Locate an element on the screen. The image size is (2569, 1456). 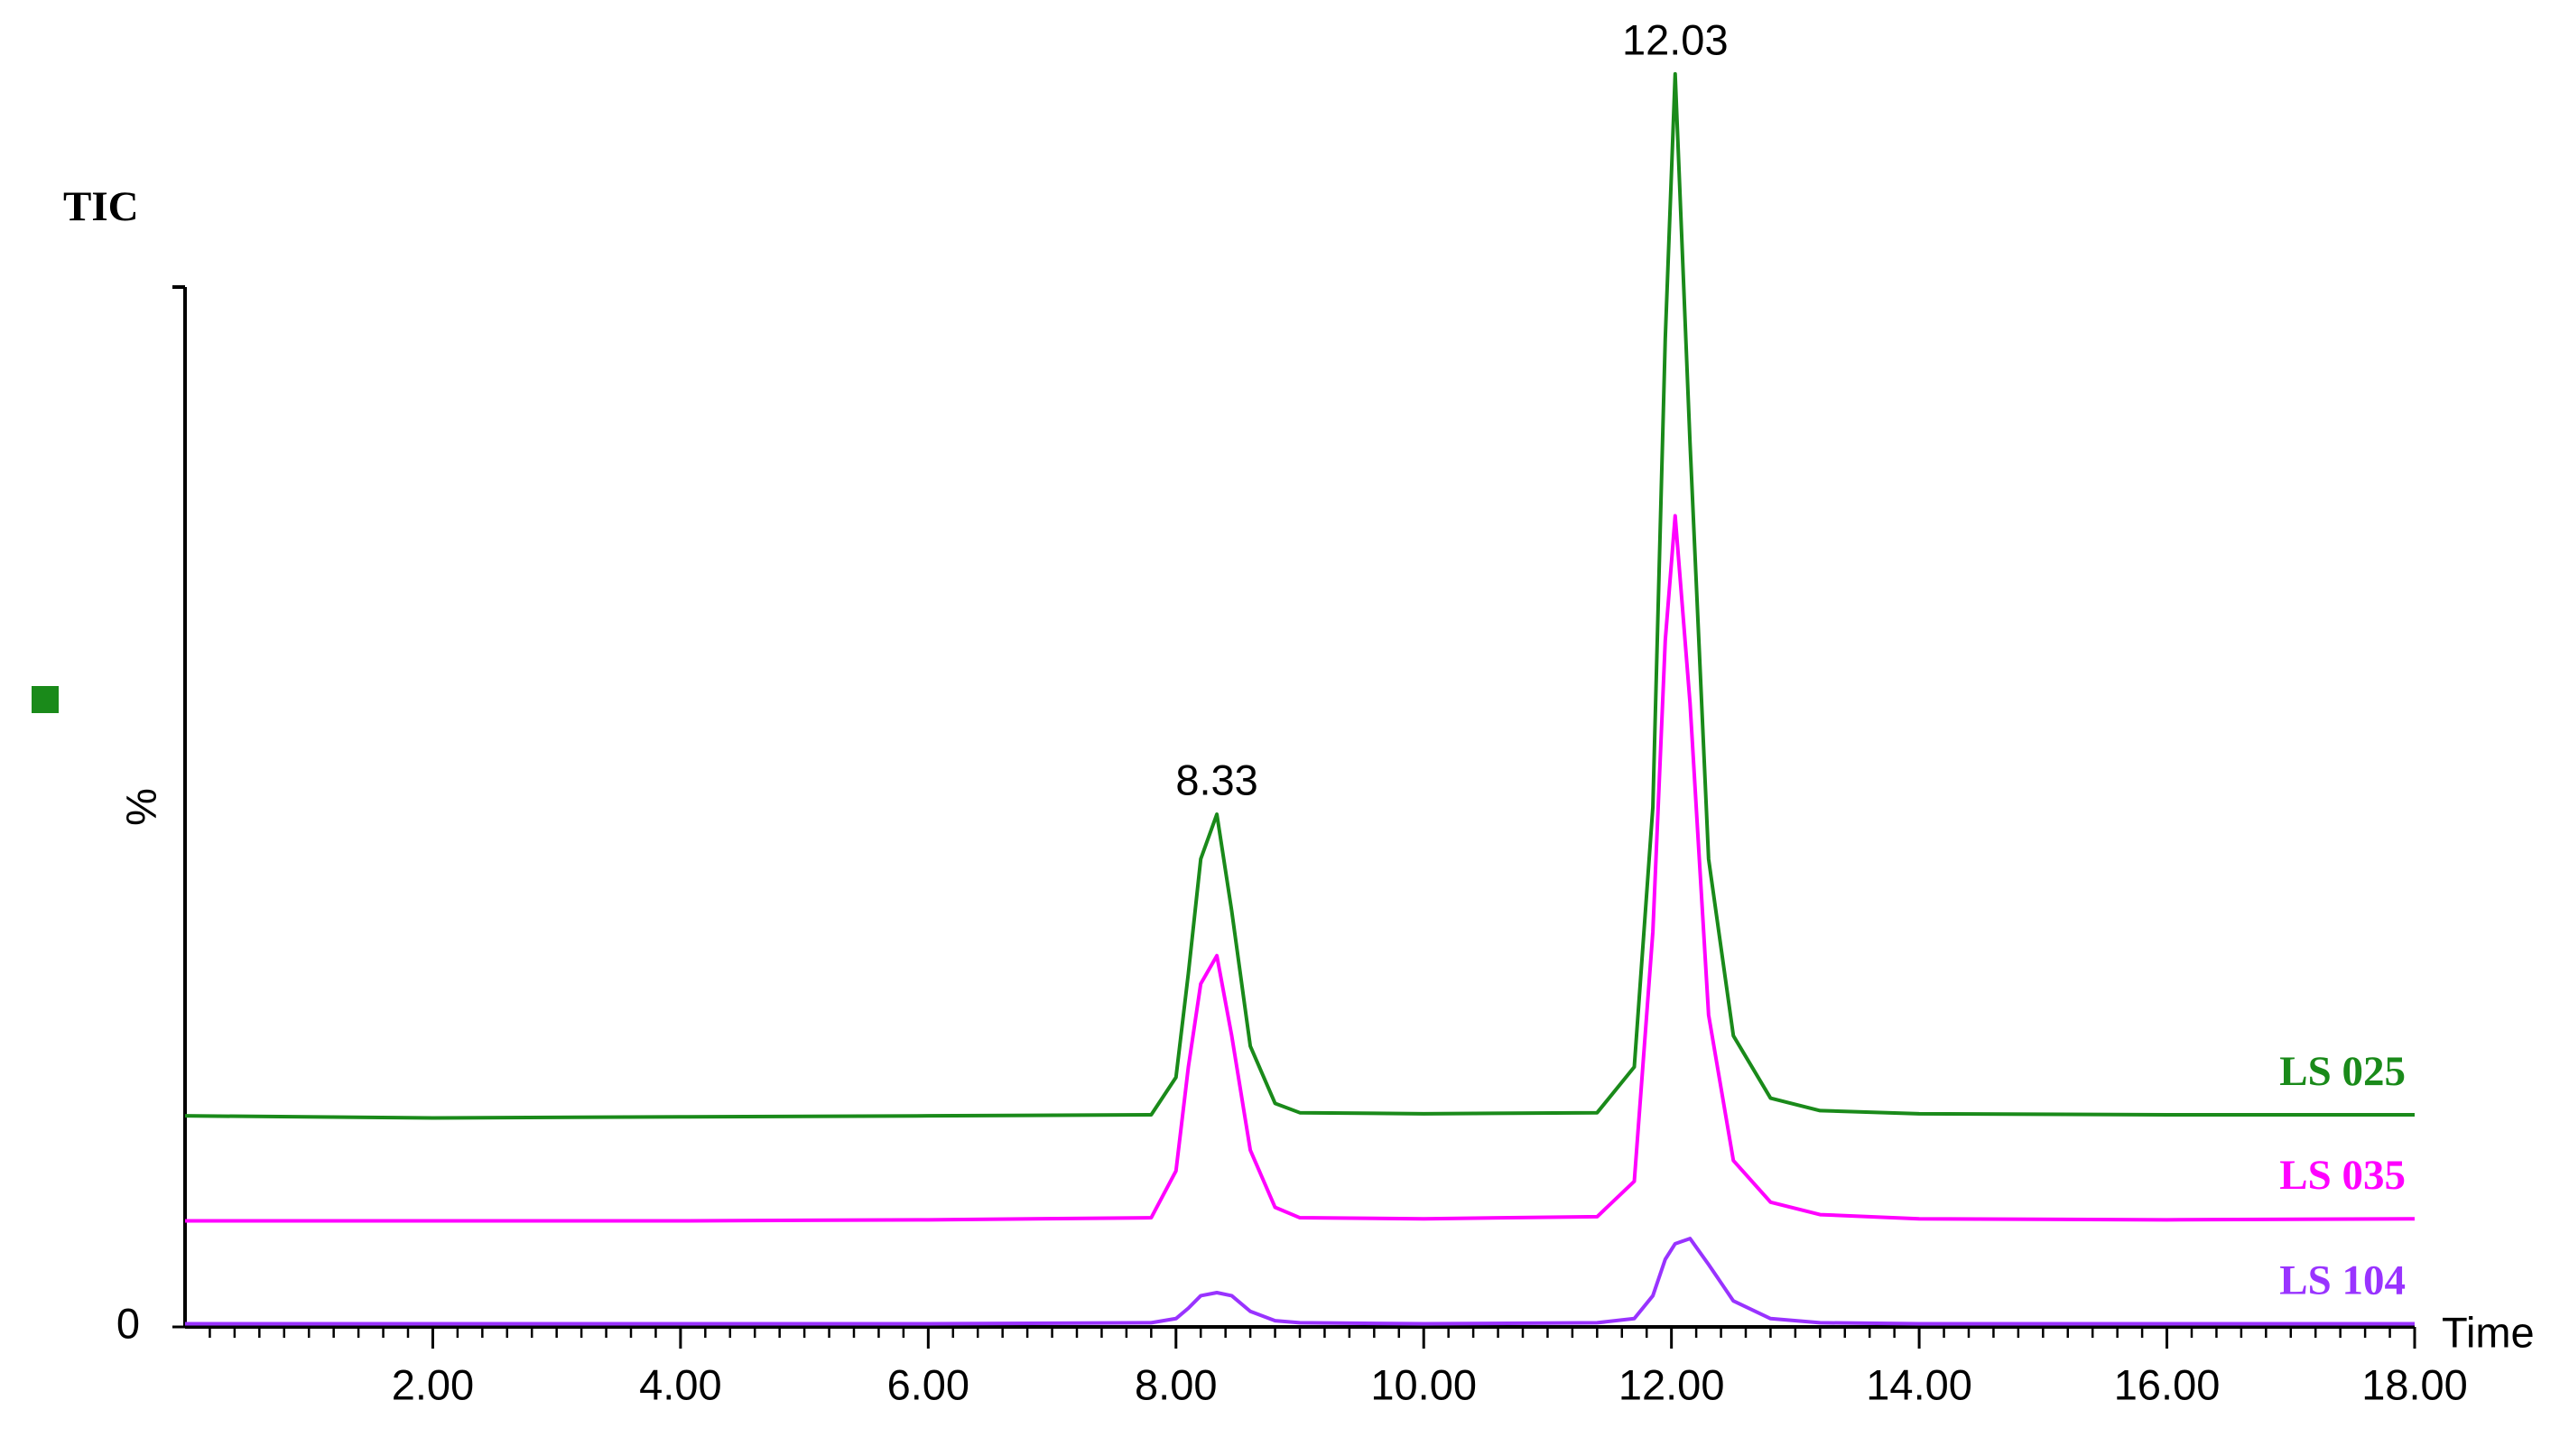
x-tick-label: 4.00 is located at coordinates (680, 1384).